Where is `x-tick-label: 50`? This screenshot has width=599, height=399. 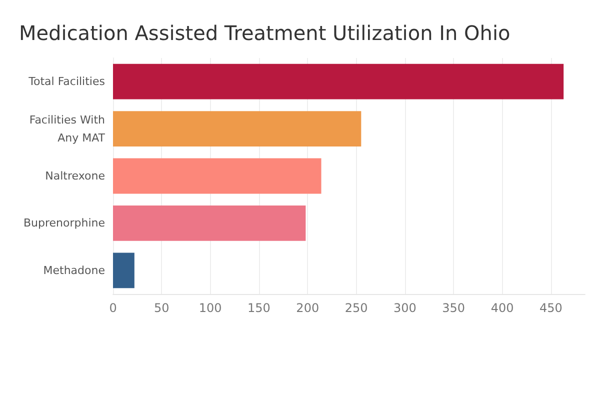
x-tick-label: 50 is located at coordinates (162, 308).